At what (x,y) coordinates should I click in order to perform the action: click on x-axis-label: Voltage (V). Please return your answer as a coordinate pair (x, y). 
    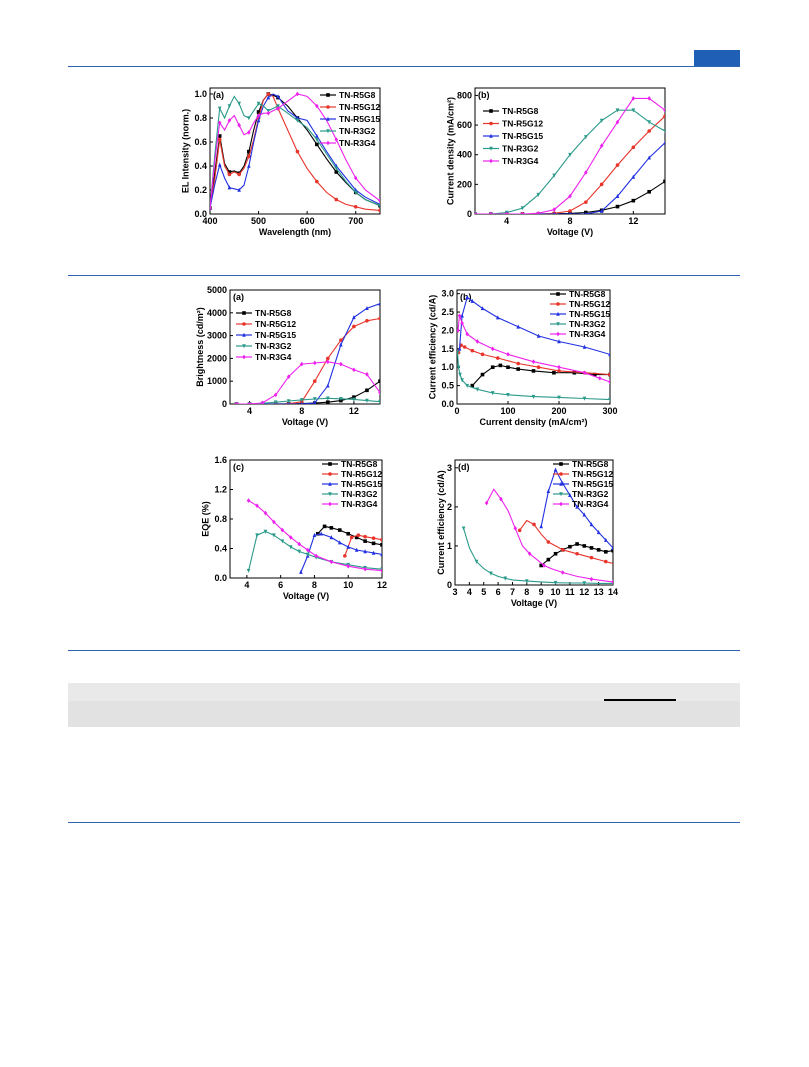
    Looking at the image, I should click on (570, 232).